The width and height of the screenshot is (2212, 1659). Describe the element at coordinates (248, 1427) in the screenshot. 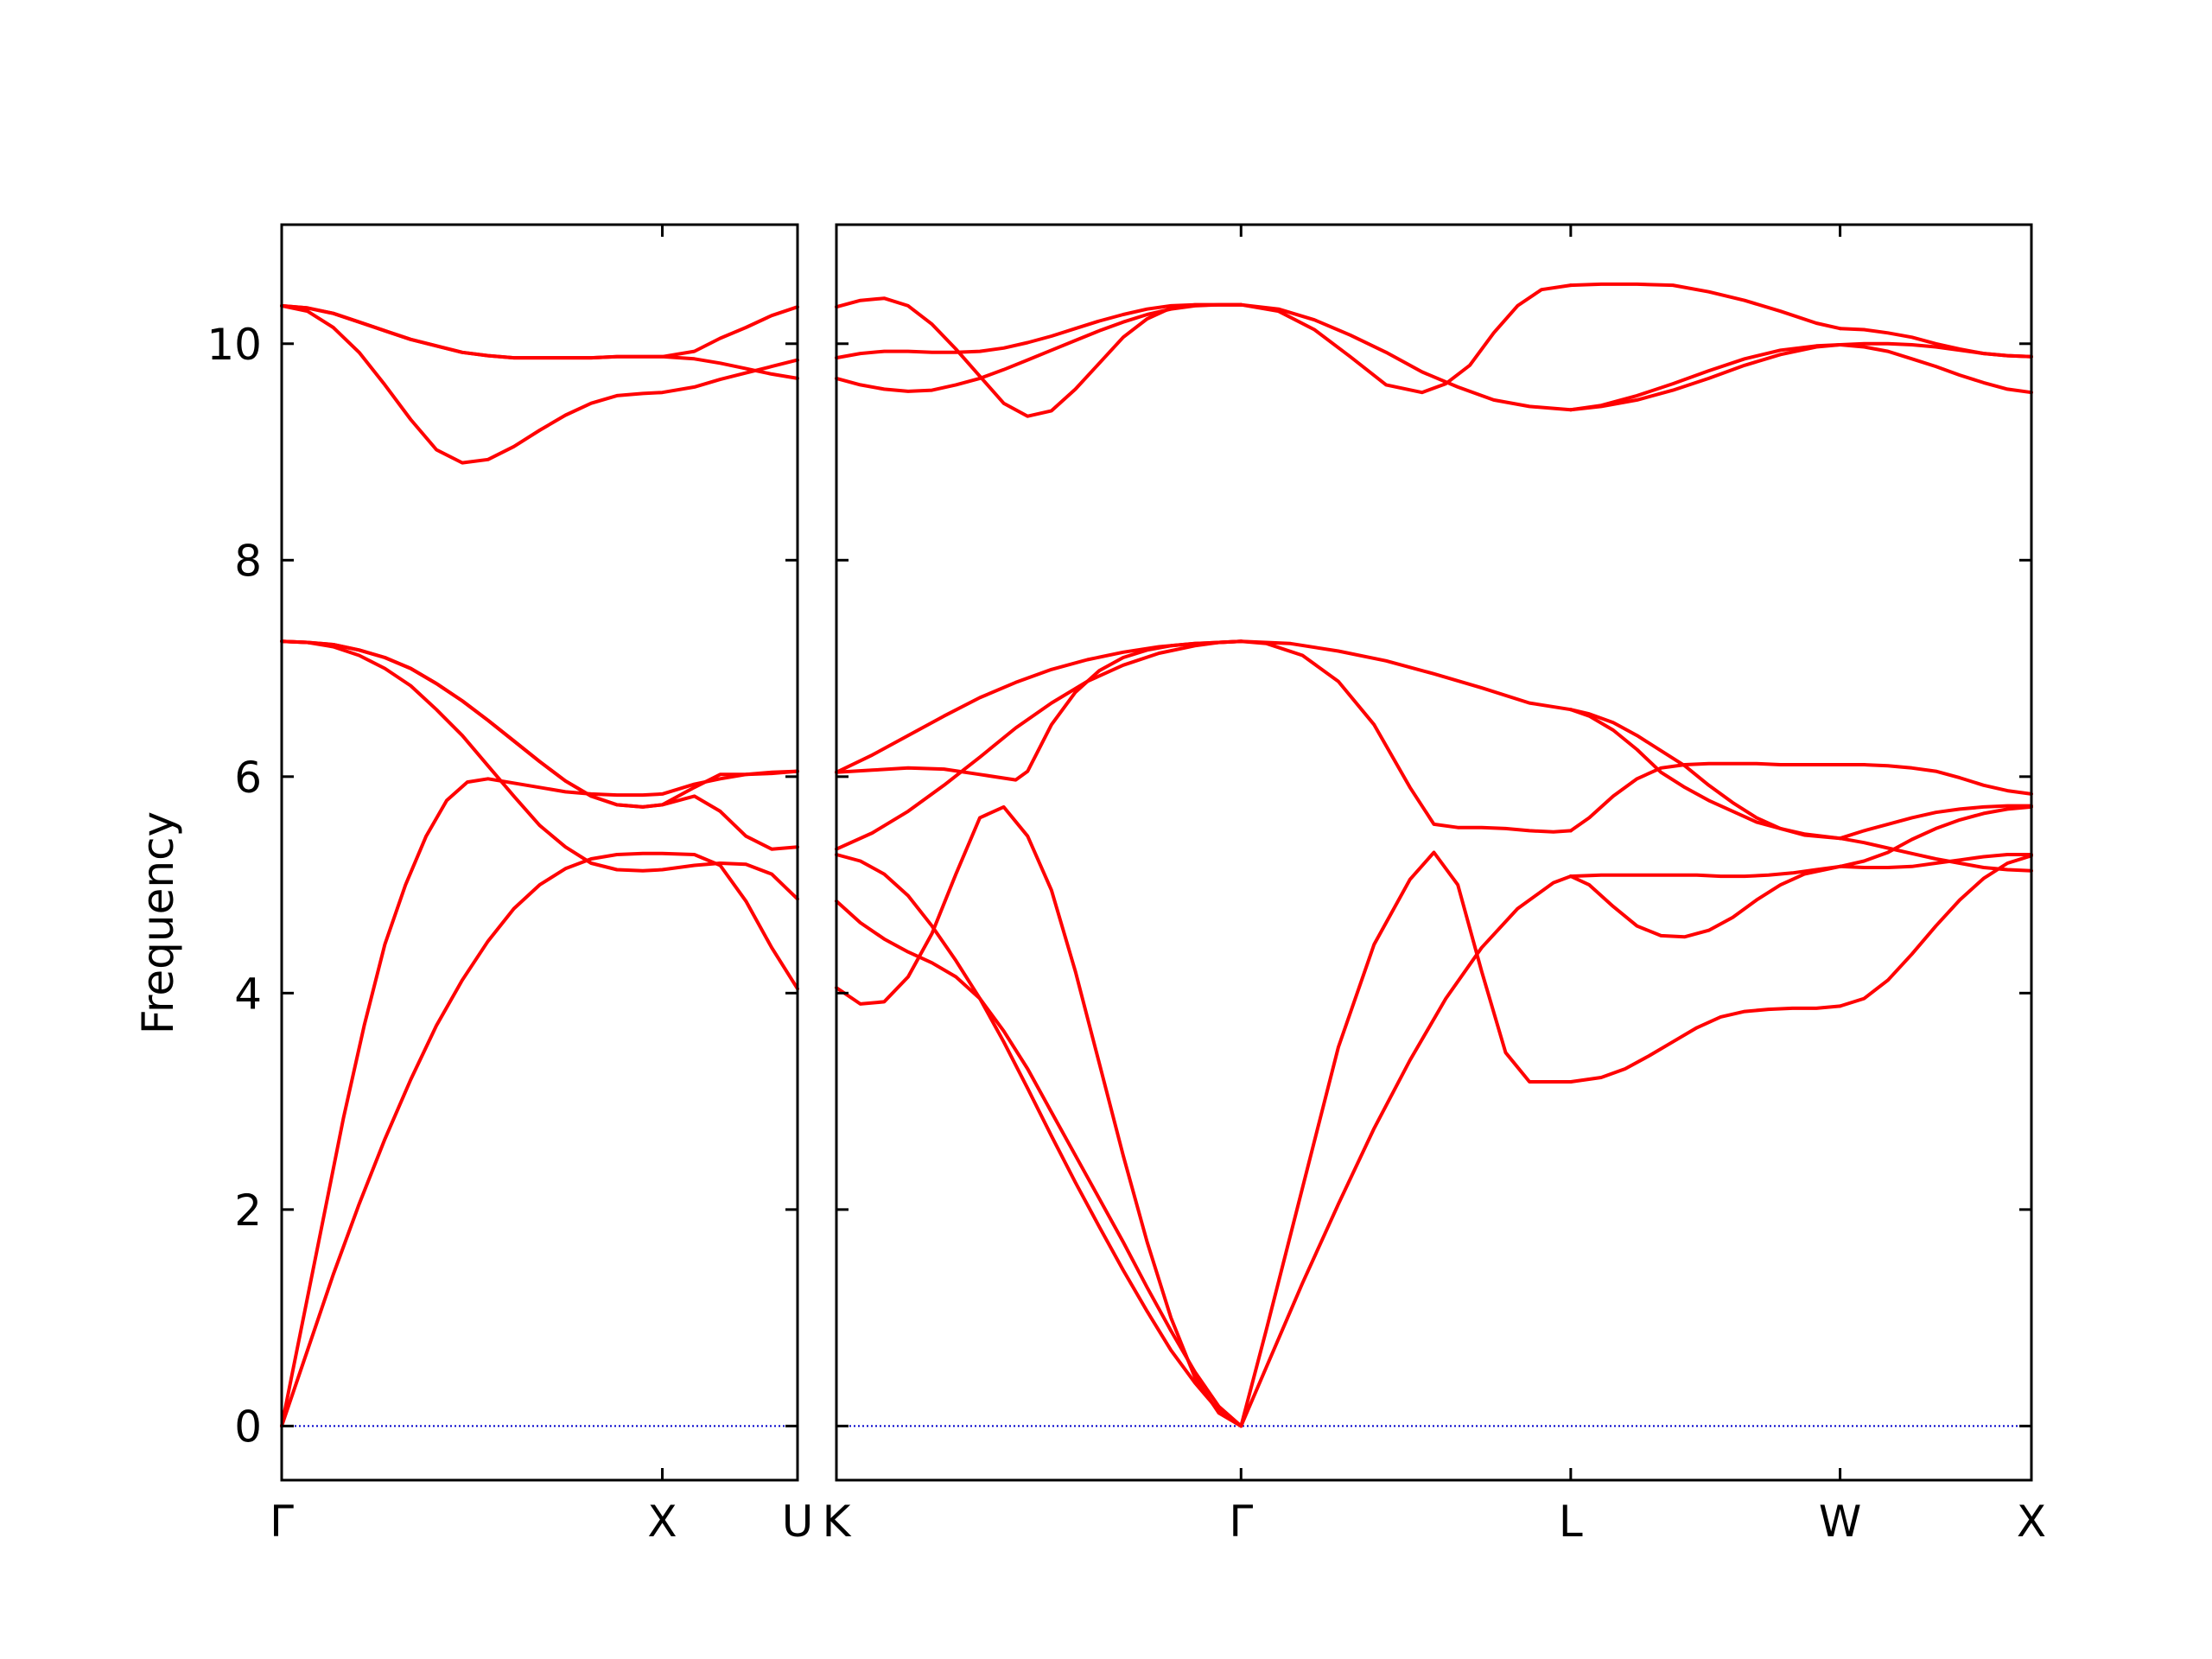

I see `y-tick-label: 0` at that location.